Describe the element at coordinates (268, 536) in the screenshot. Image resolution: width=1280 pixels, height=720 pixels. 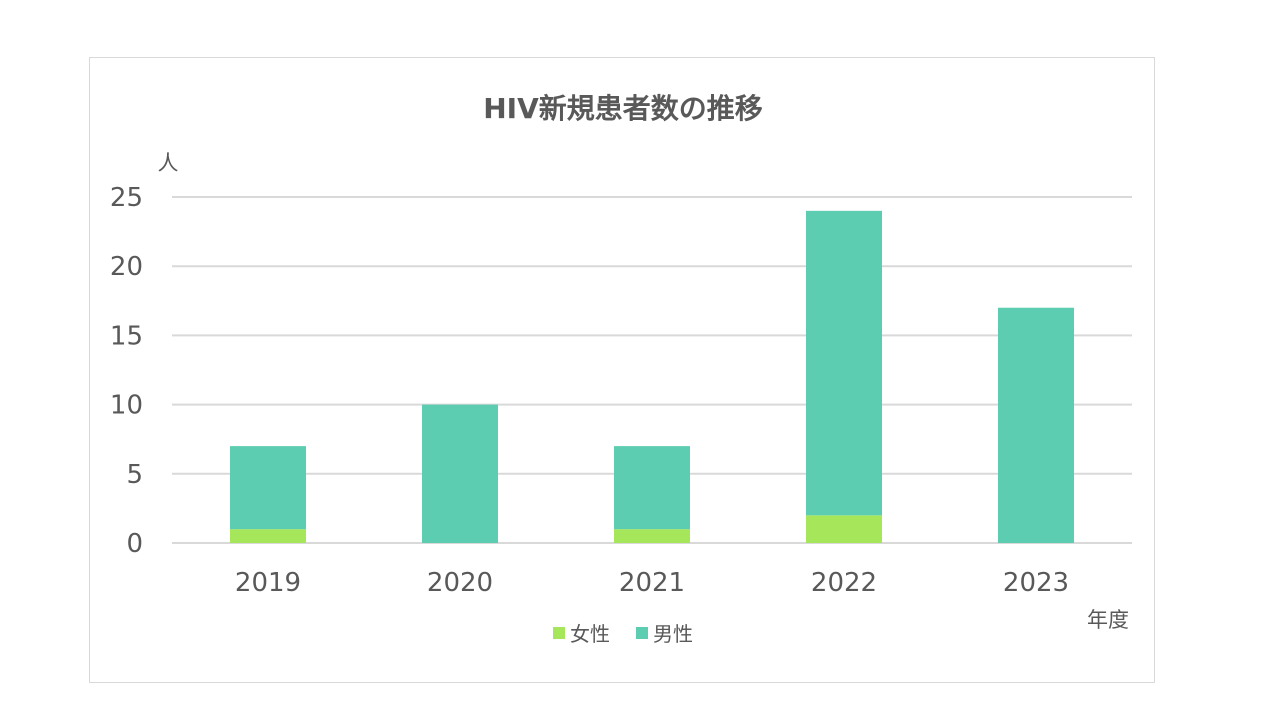
I see `bar-female-2019` at that location.